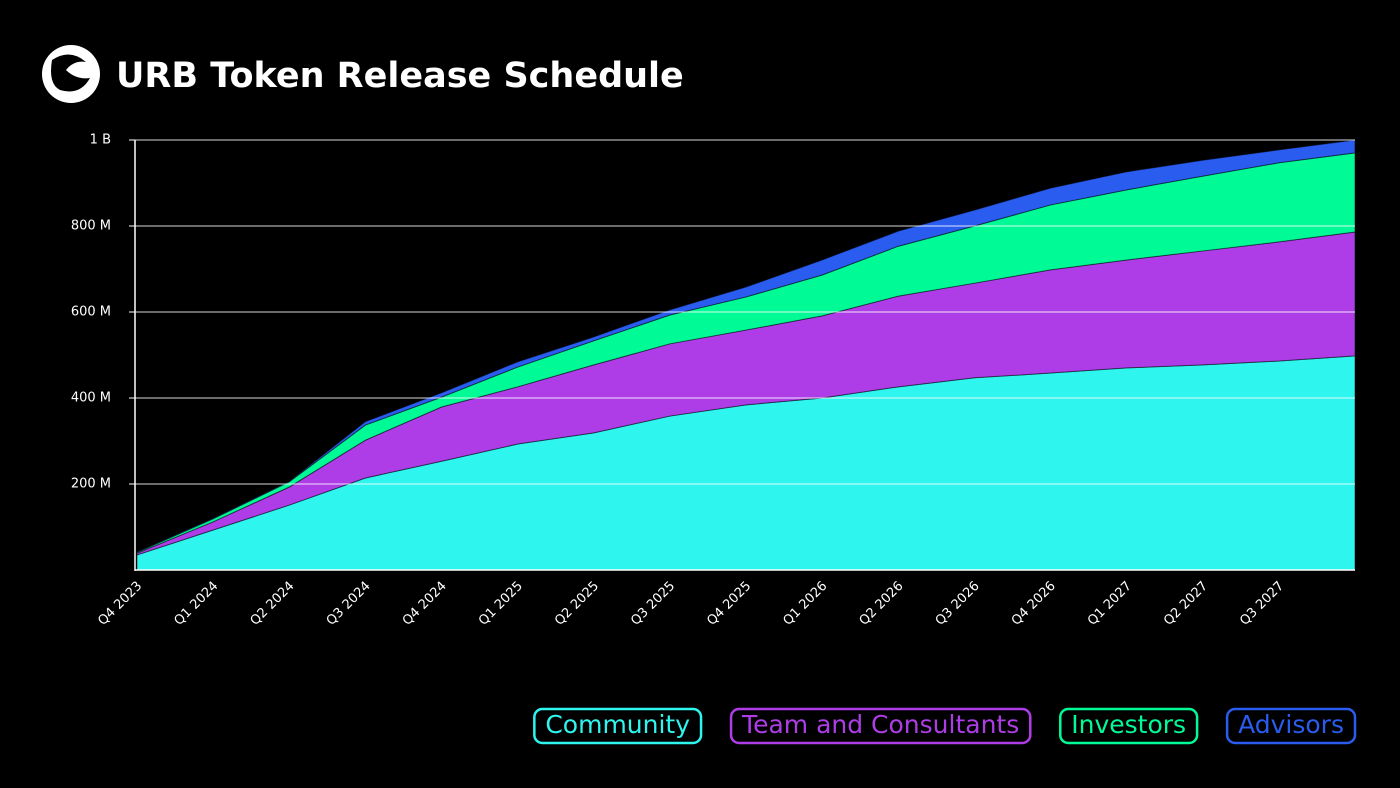 The image size is (1400, 788). Describe the element at coordinates (1034, 604) in the screenshot. I see `x-tick-label: Q4 2026` at that location.